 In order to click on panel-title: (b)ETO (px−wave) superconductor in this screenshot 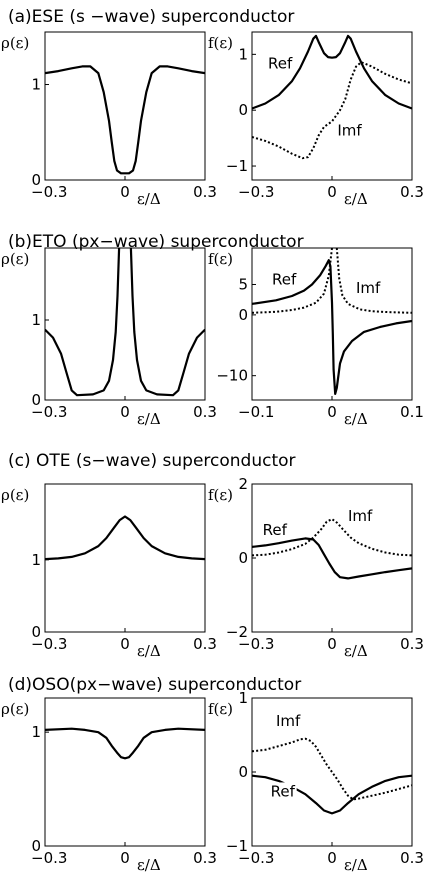, I will do `click(156, 242)`.